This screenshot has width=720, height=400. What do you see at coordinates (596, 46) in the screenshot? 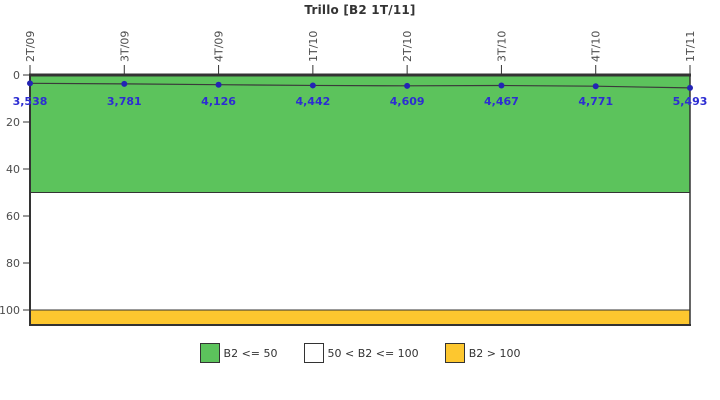
I see `x-axis-label: 4T/10` at bounding box center [596, 46].